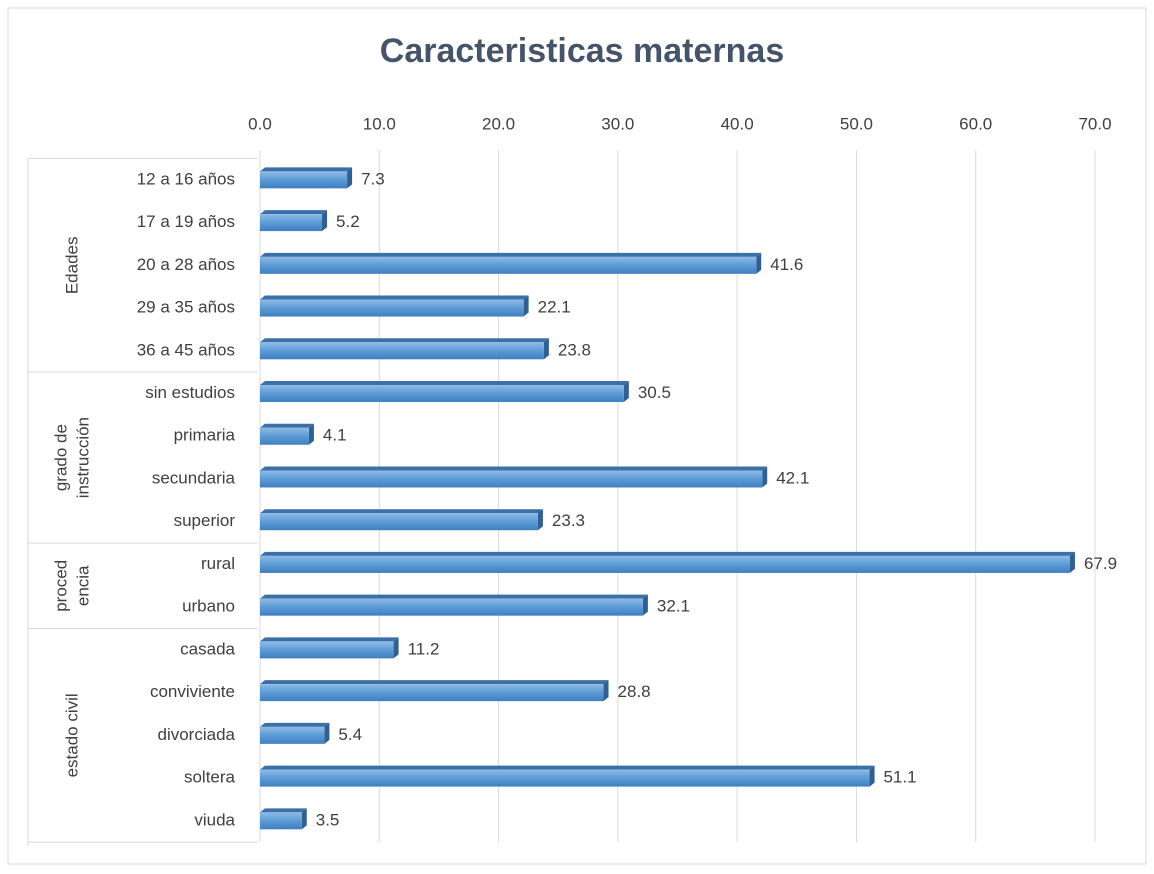  Describe the element at coordinates (186, 178) in the screenshot. I see `y-tick-label: 12 a 16 años` at that location.